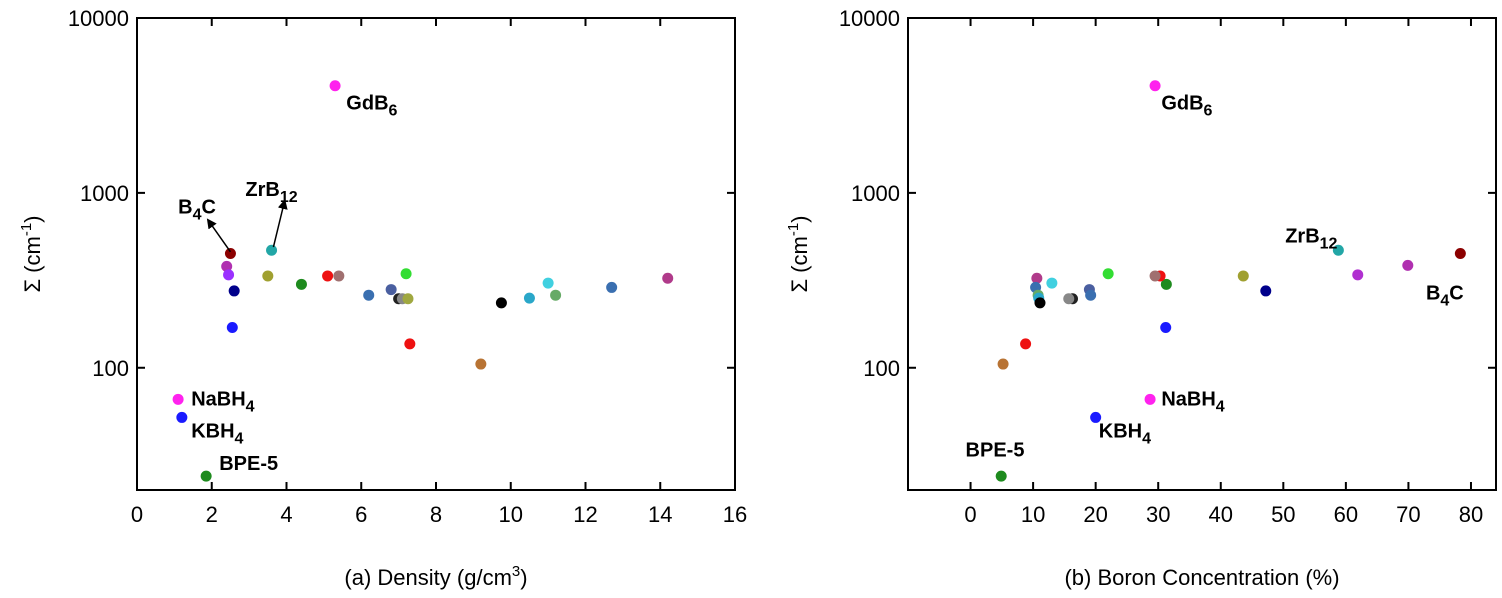 This screenshot has width=1502, height=598. Describe the element at coordinates (1221, 514) in the screenshot. I see `x-tick-label: 40` at that location.